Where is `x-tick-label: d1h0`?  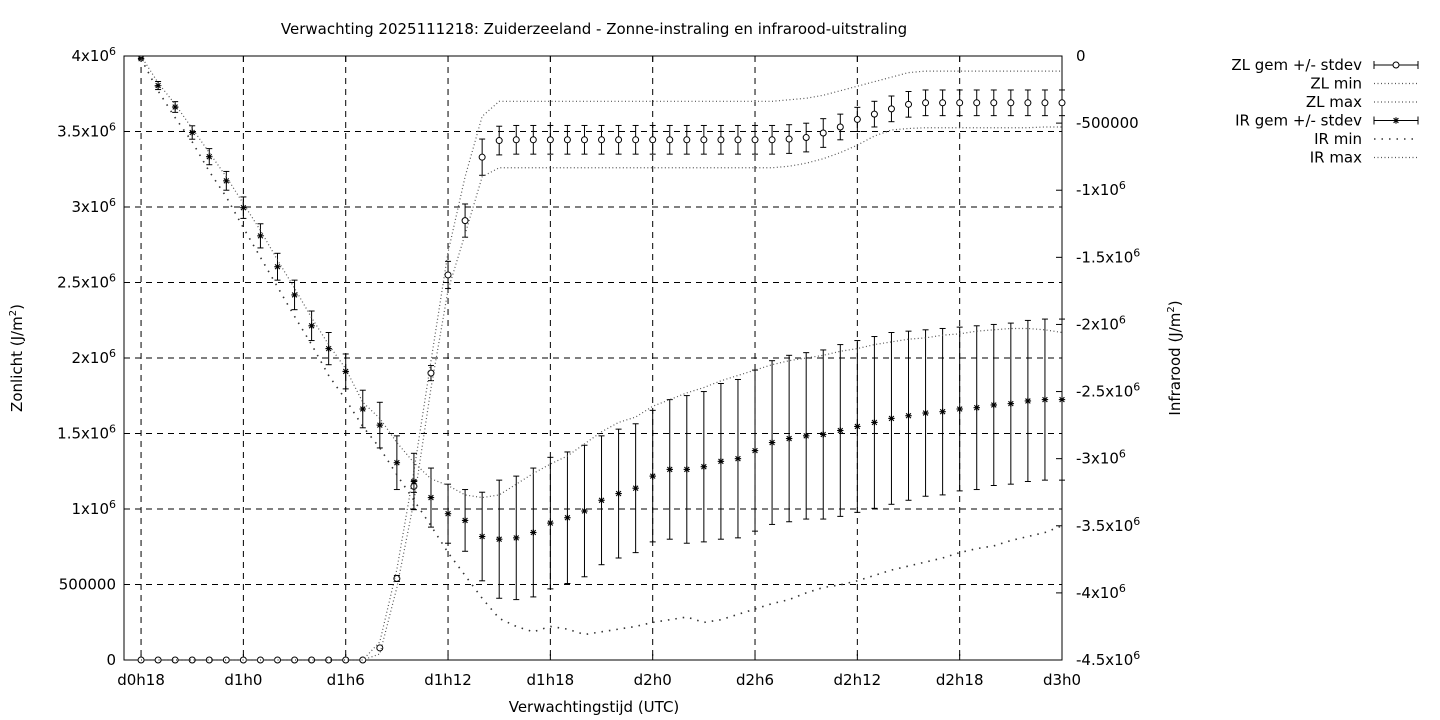
x-tick-label: d1h0 is located at coordinates (243, 680).